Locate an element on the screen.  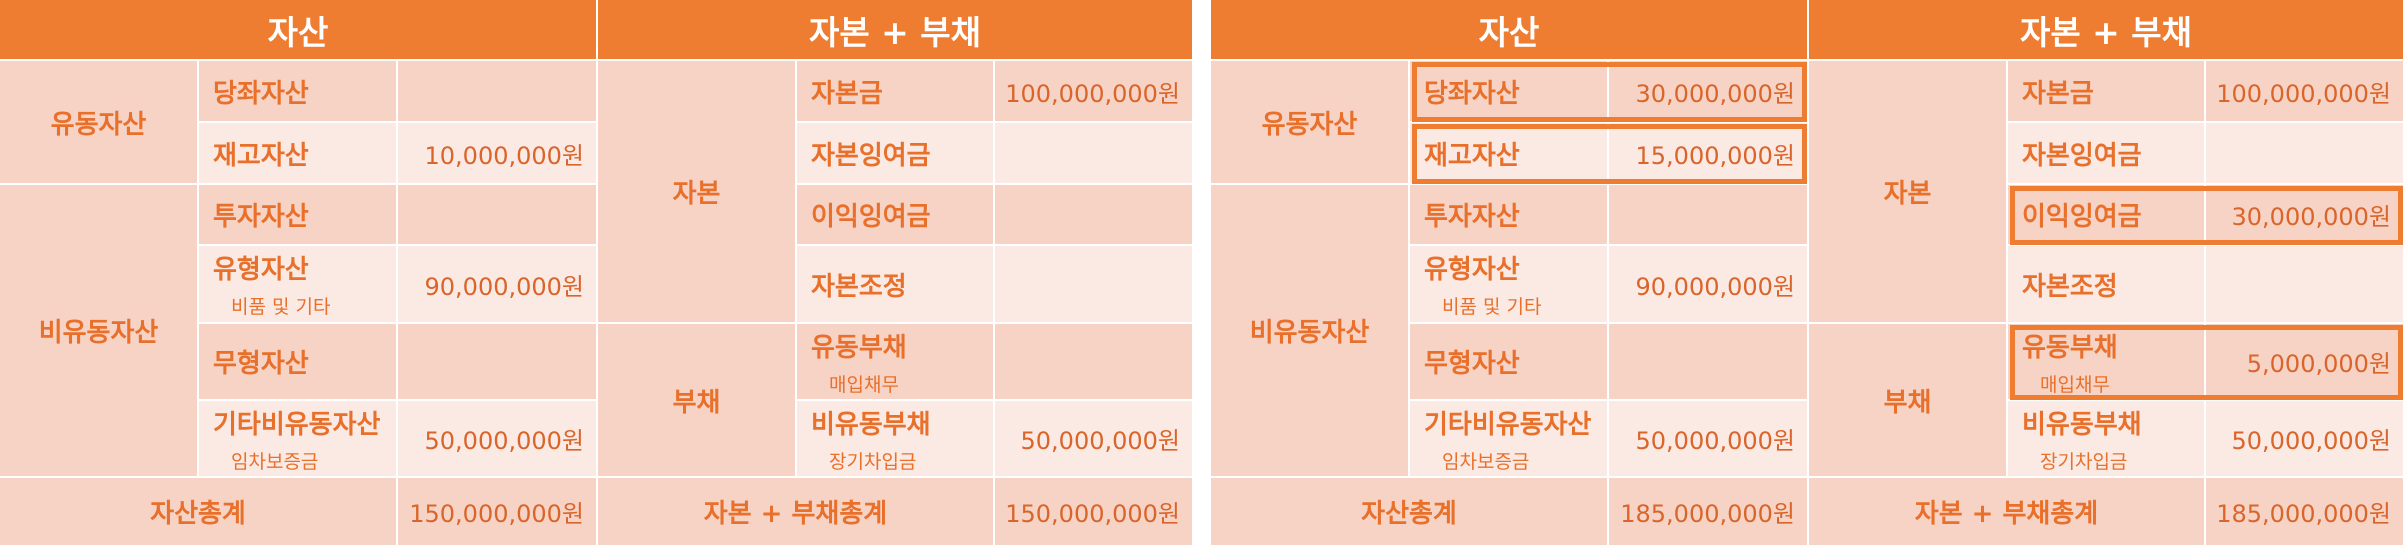
liability-equity-item-sub: 매입채무 is located at coordinates (2075, 384).